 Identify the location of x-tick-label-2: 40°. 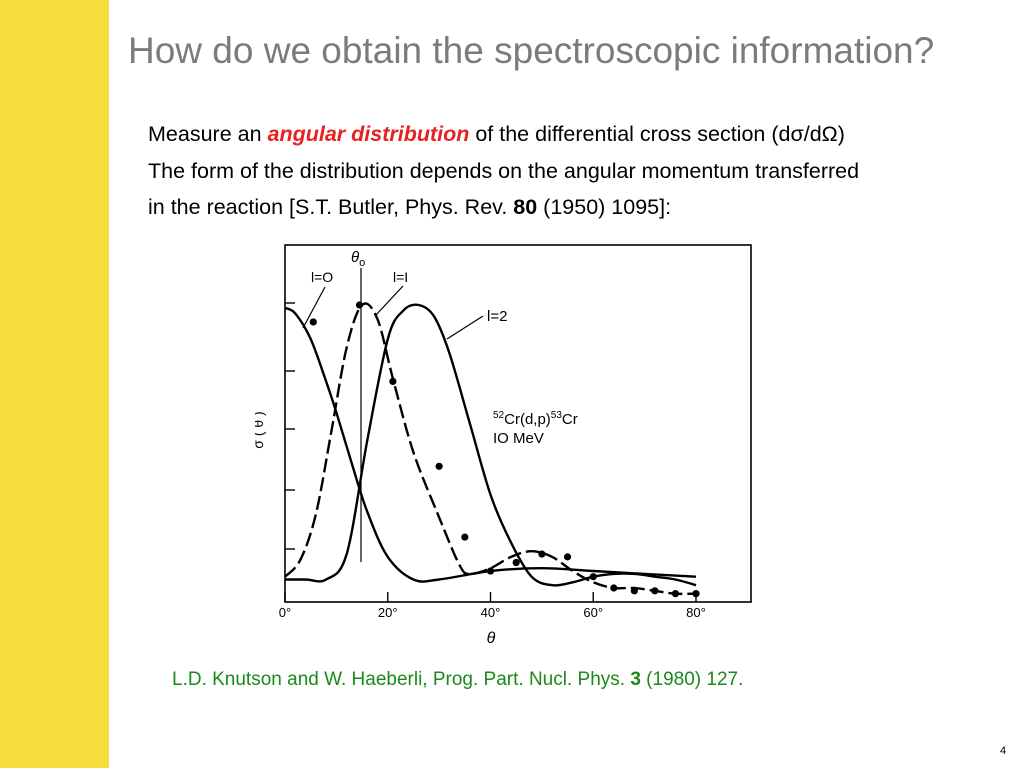
(491, 612).